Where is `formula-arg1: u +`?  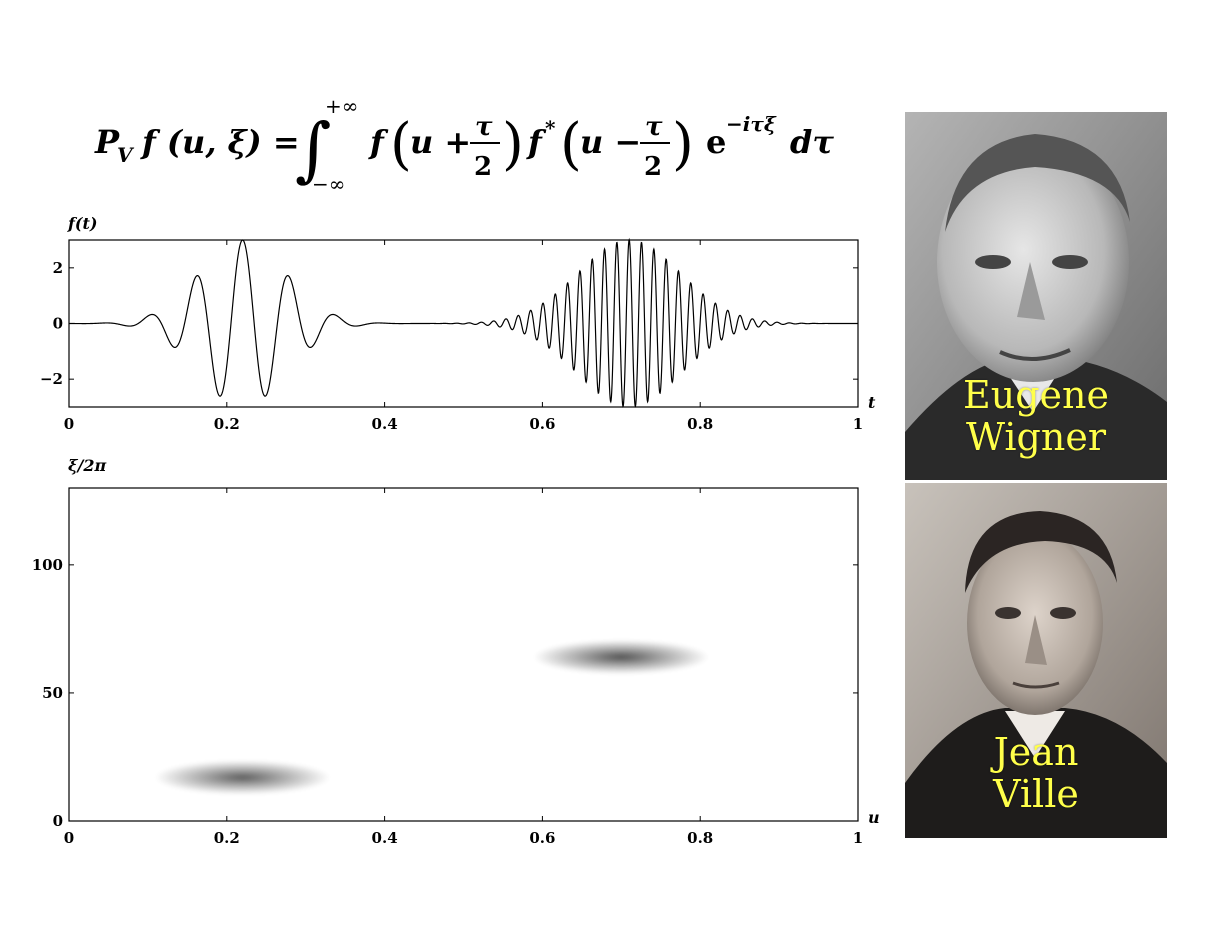 formula-arg1: u + is located at coordinates (440, 142).